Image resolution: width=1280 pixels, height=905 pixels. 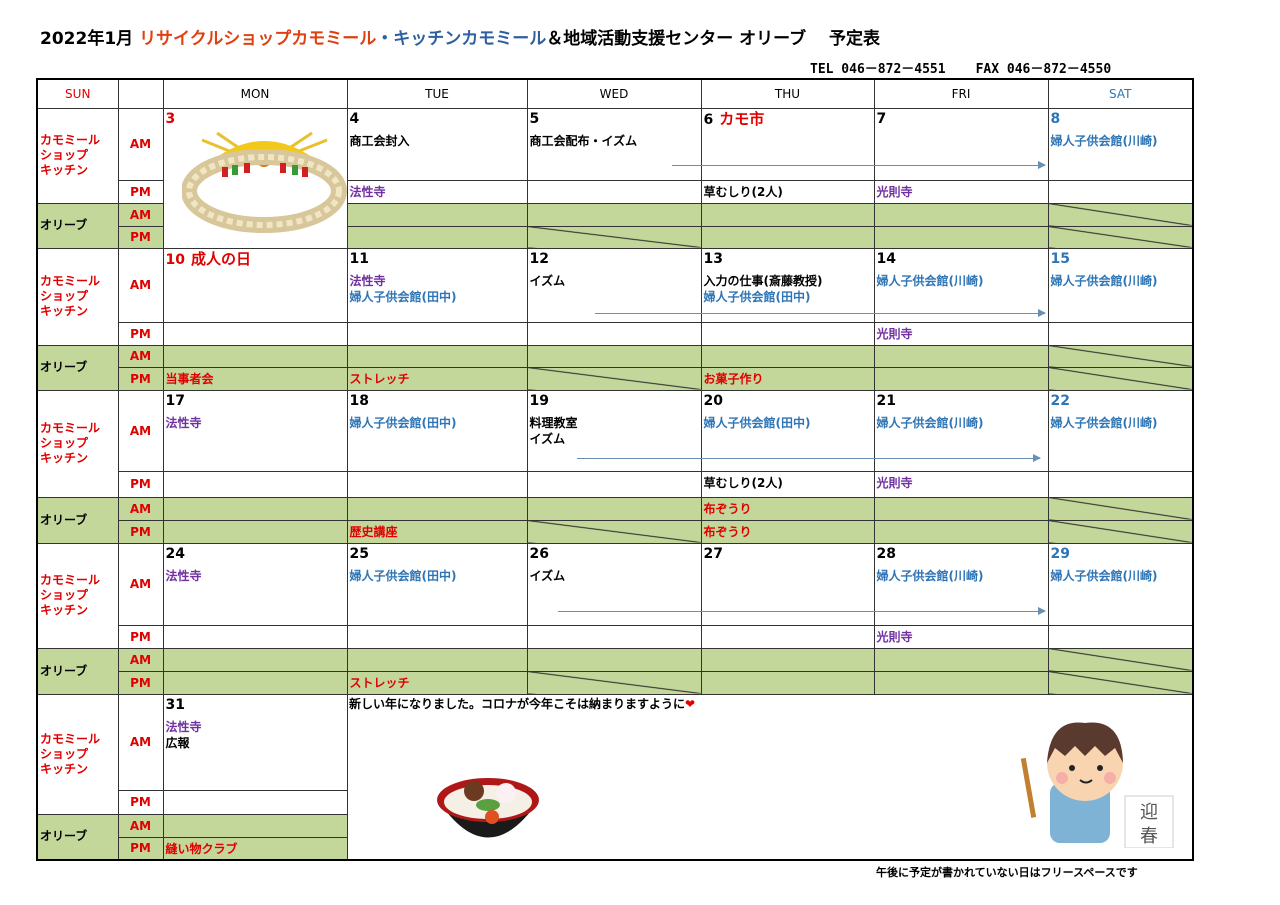 I want to click on day-cell-4: 4 商工会封入, so click(x=437, y=144).